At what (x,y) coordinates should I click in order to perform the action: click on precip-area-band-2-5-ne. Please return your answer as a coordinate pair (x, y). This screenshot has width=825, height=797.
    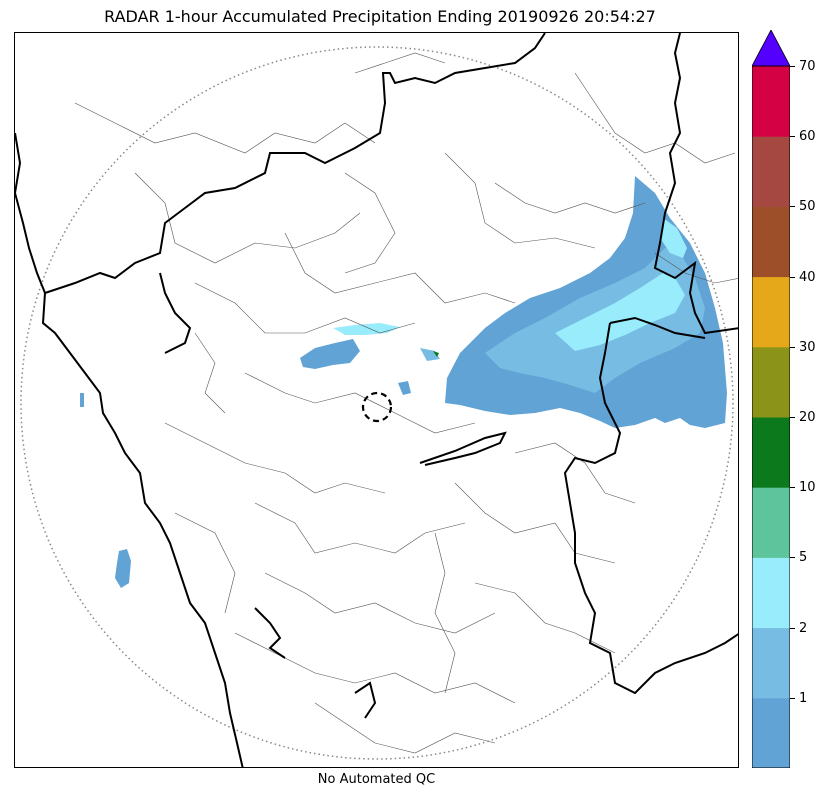
    Looking at the image, I should click on (673, 238).